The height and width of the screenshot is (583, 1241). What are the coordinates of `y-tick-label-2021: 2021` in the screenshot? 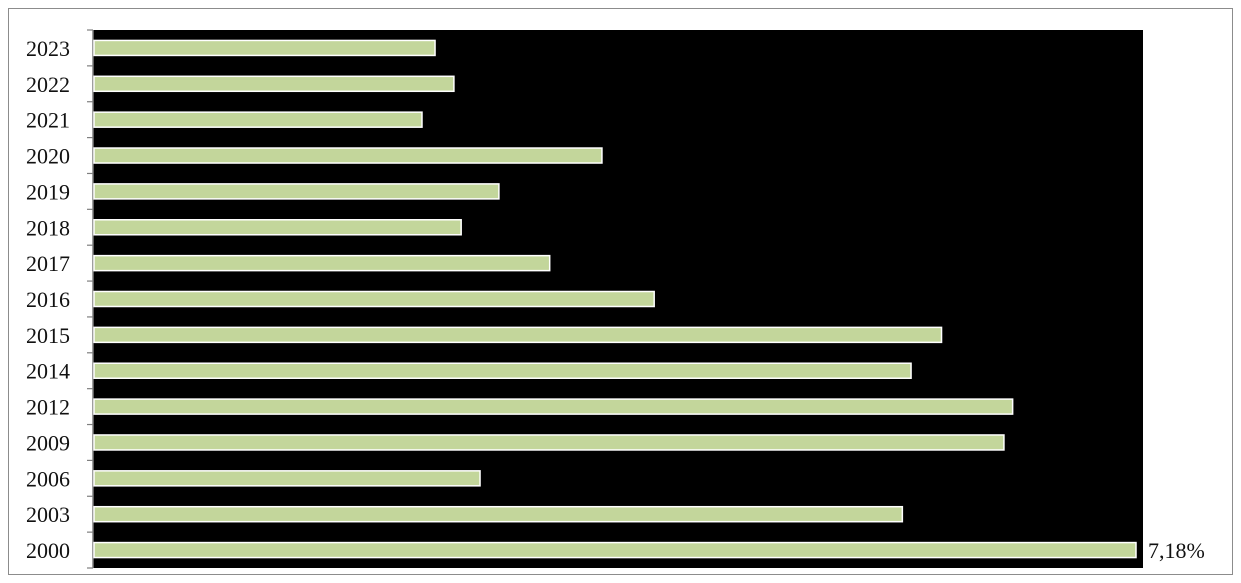 It's located at (48, 120).